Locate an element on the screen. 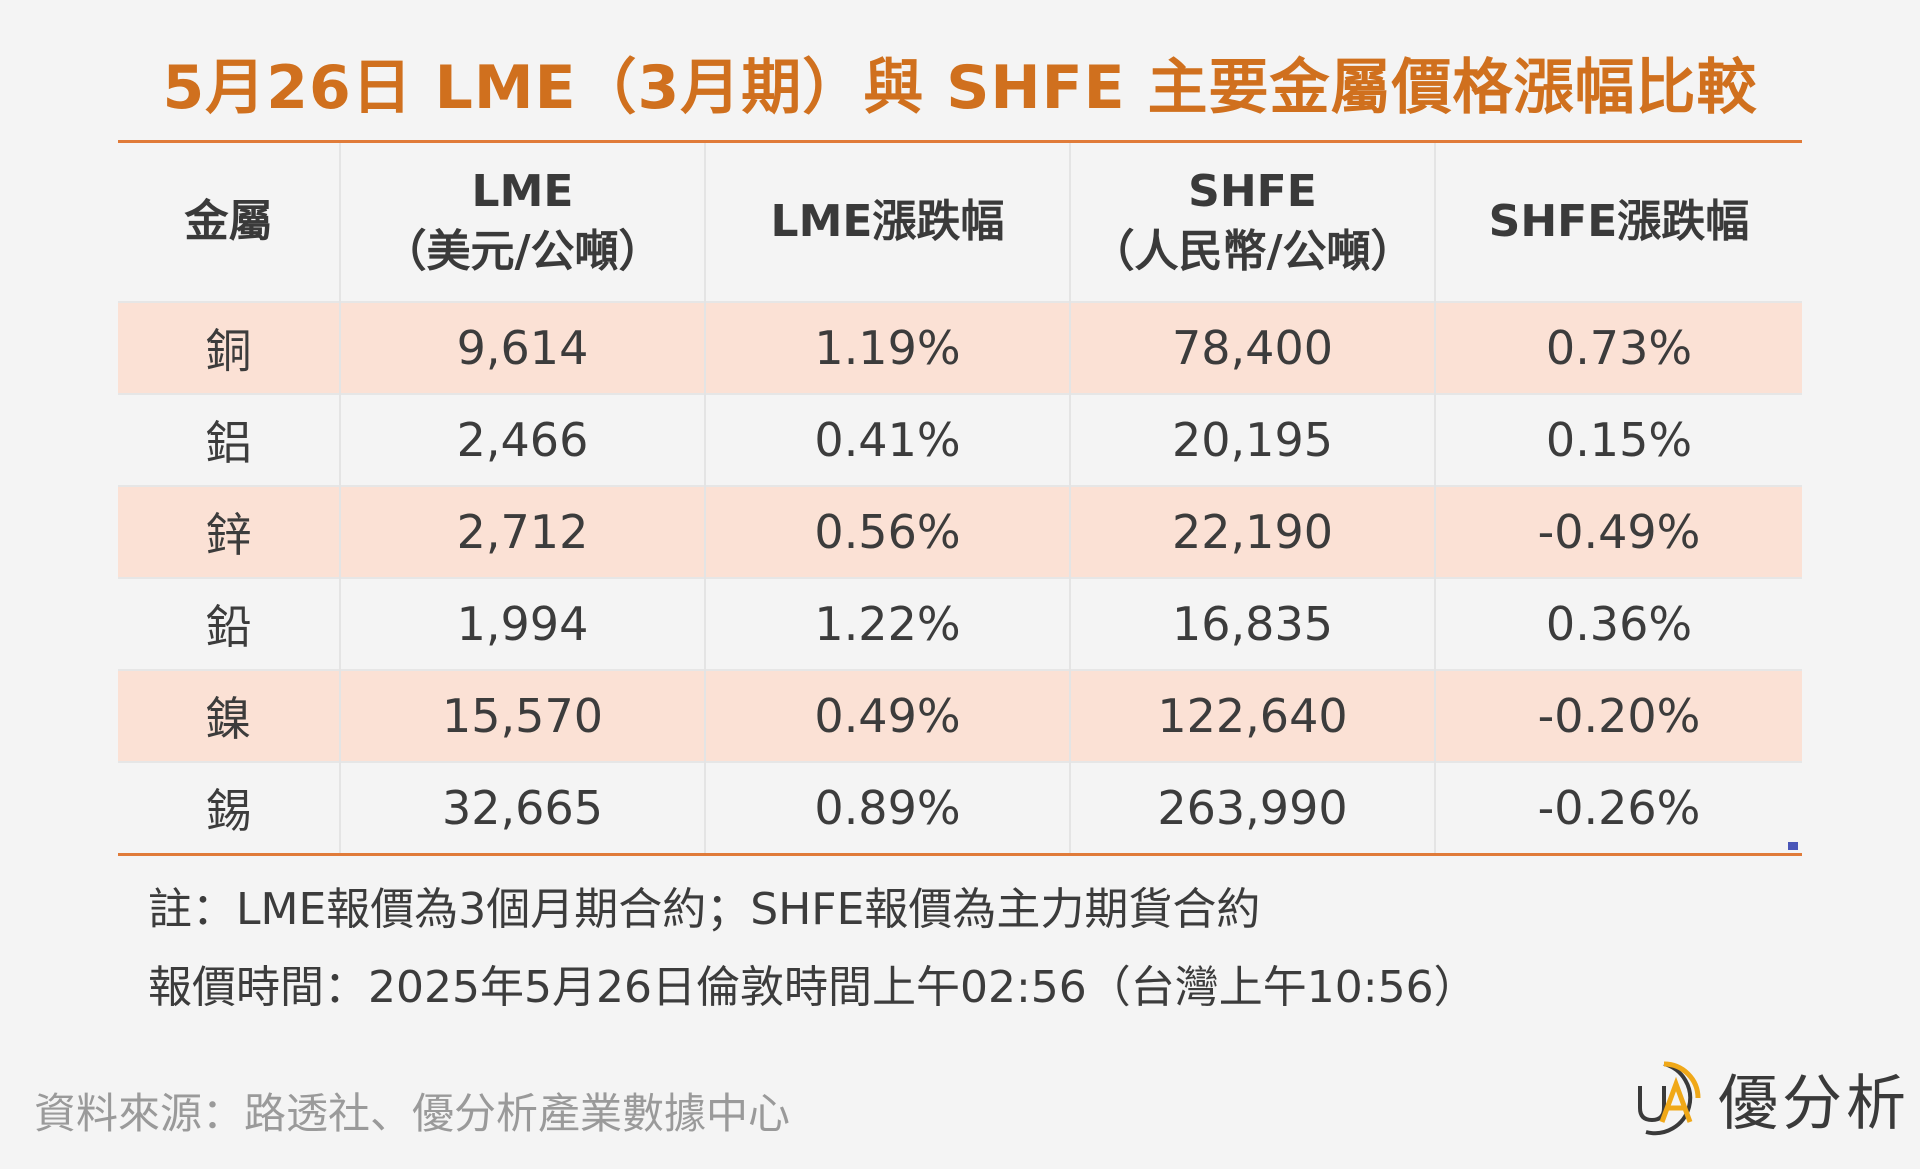 The image size is (1920, 1169). table-row: 鉛 1,994 1.22% 16,835 0.36% is located at coordinates (960, 623).